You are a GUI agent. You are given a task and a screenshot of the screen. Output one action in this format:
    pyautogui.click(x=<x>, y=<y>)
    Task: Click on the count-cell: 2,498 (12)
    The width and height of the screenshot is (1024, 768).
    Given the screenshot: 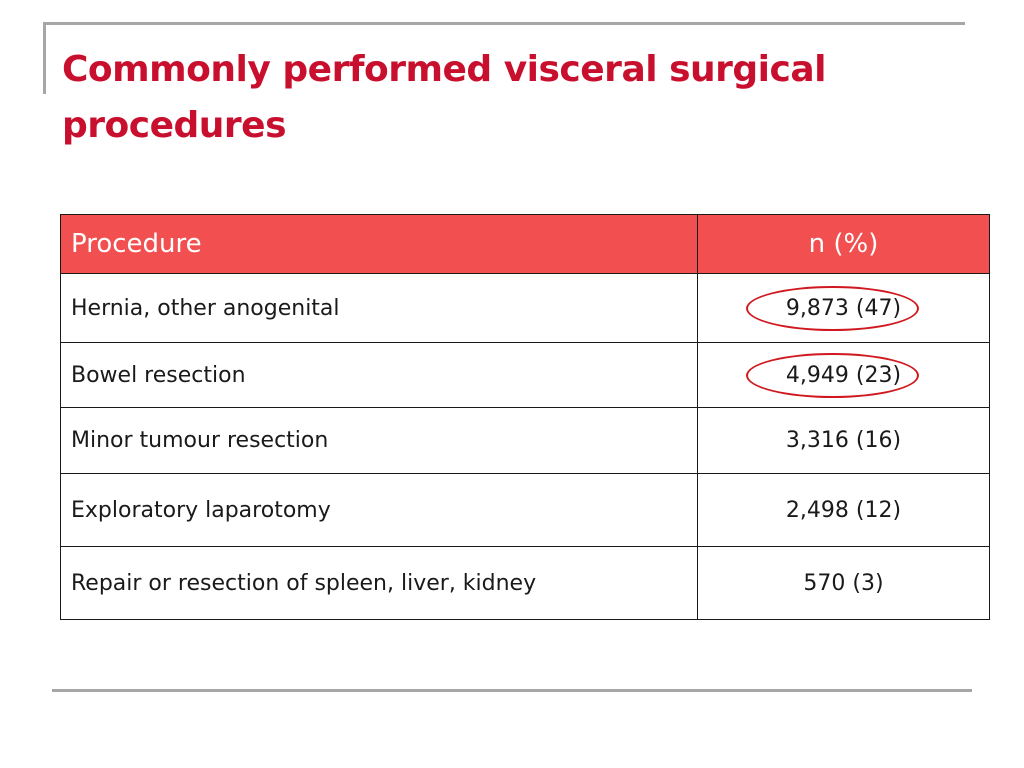 What is the action you would take?
    pyautogui.click(x=843, y=510)
    